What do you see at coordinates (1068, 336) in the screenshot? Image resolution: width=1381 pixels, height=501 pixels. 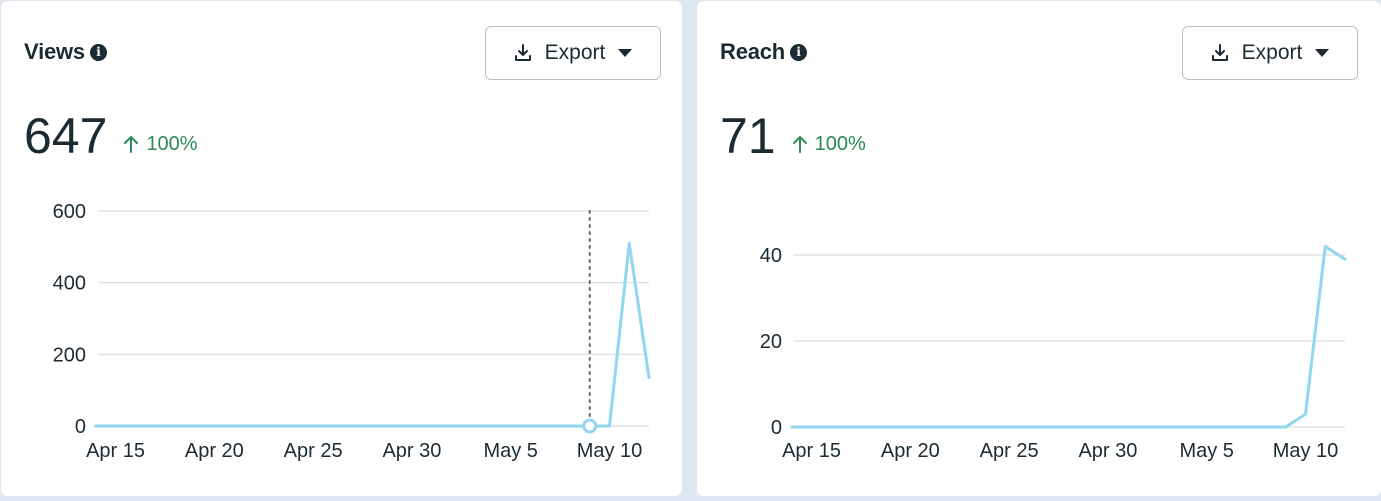 I see `series-line` at bounding box center [1068, 336].